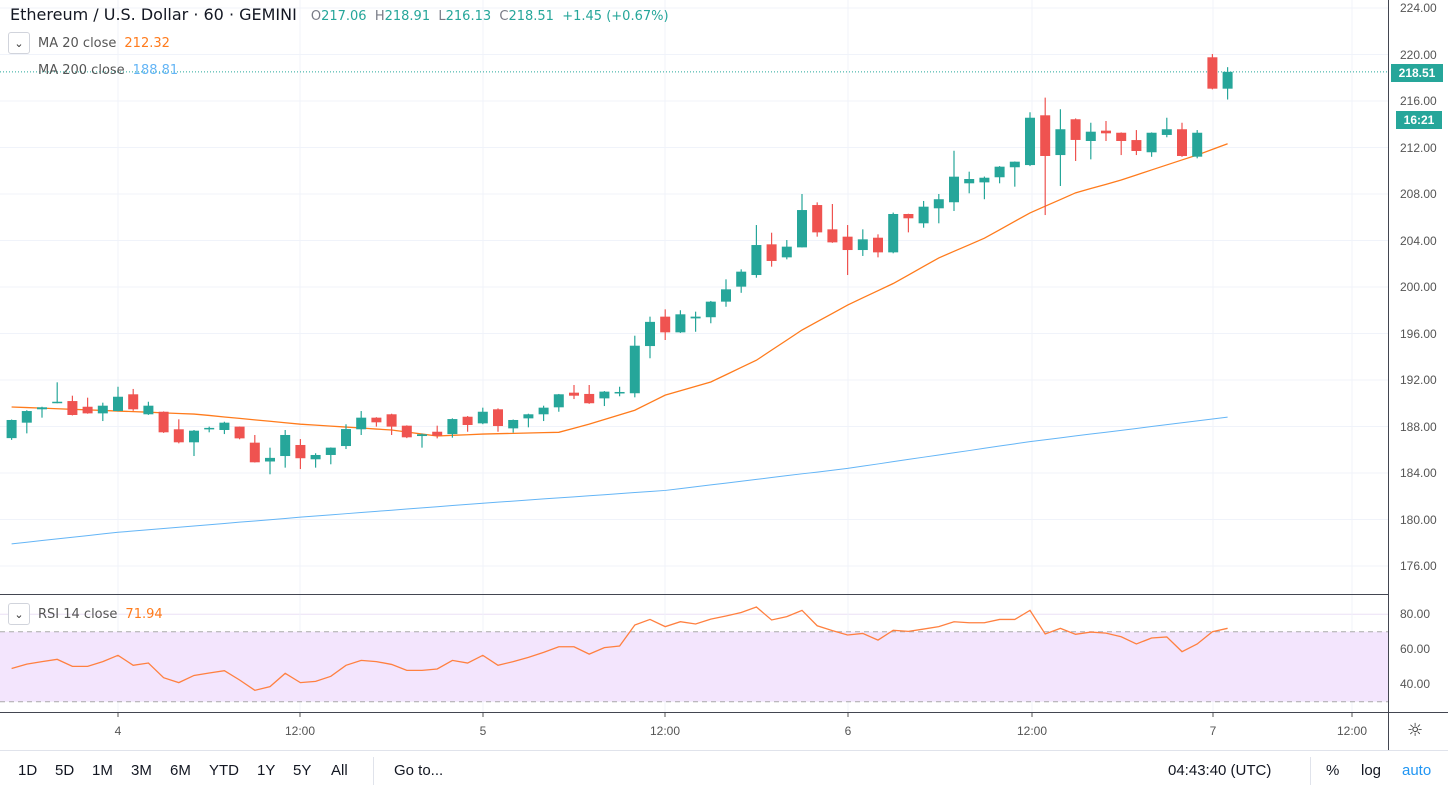  I want to click on ma20-legend: ⌄ MA 20 close 212.32, so click(89, 43).